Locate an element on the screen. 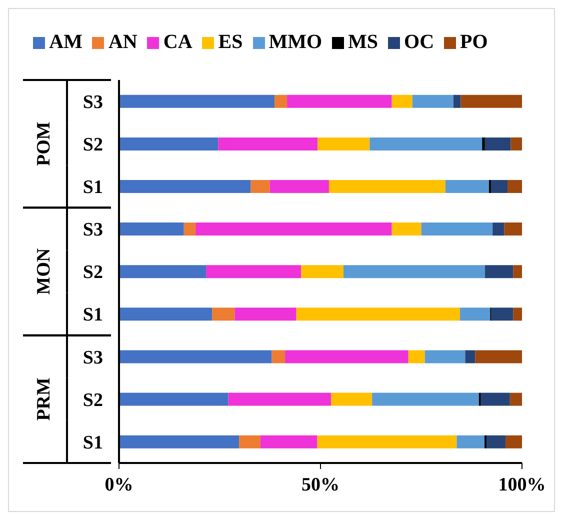 Image resolution: width=563 pixels, height=520 pixels. legend-label: ES is located at coordinates (230, 42).